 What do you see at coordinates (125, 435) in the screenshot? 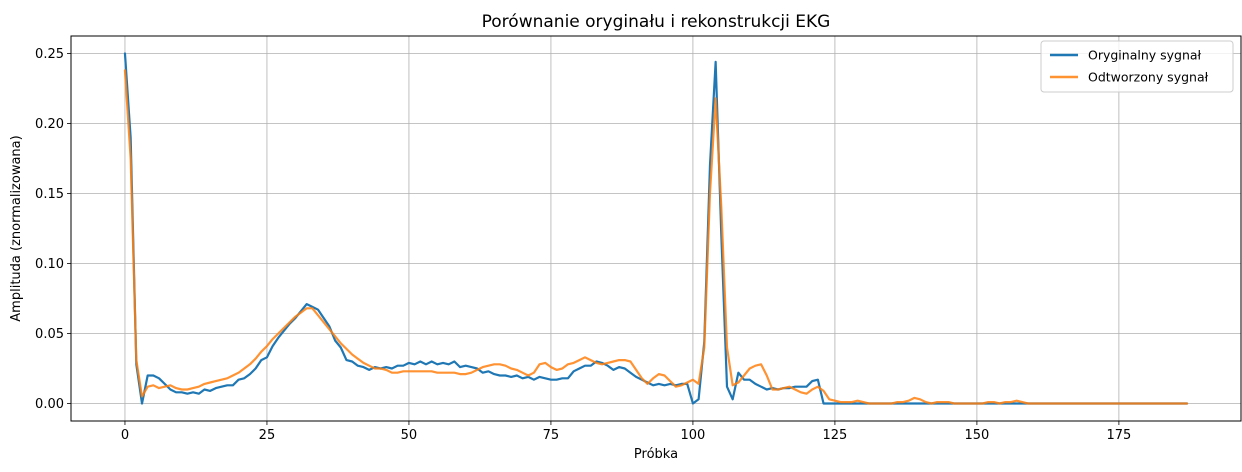
I see `x-tick-label: 0` at bounding box center [125, 435].